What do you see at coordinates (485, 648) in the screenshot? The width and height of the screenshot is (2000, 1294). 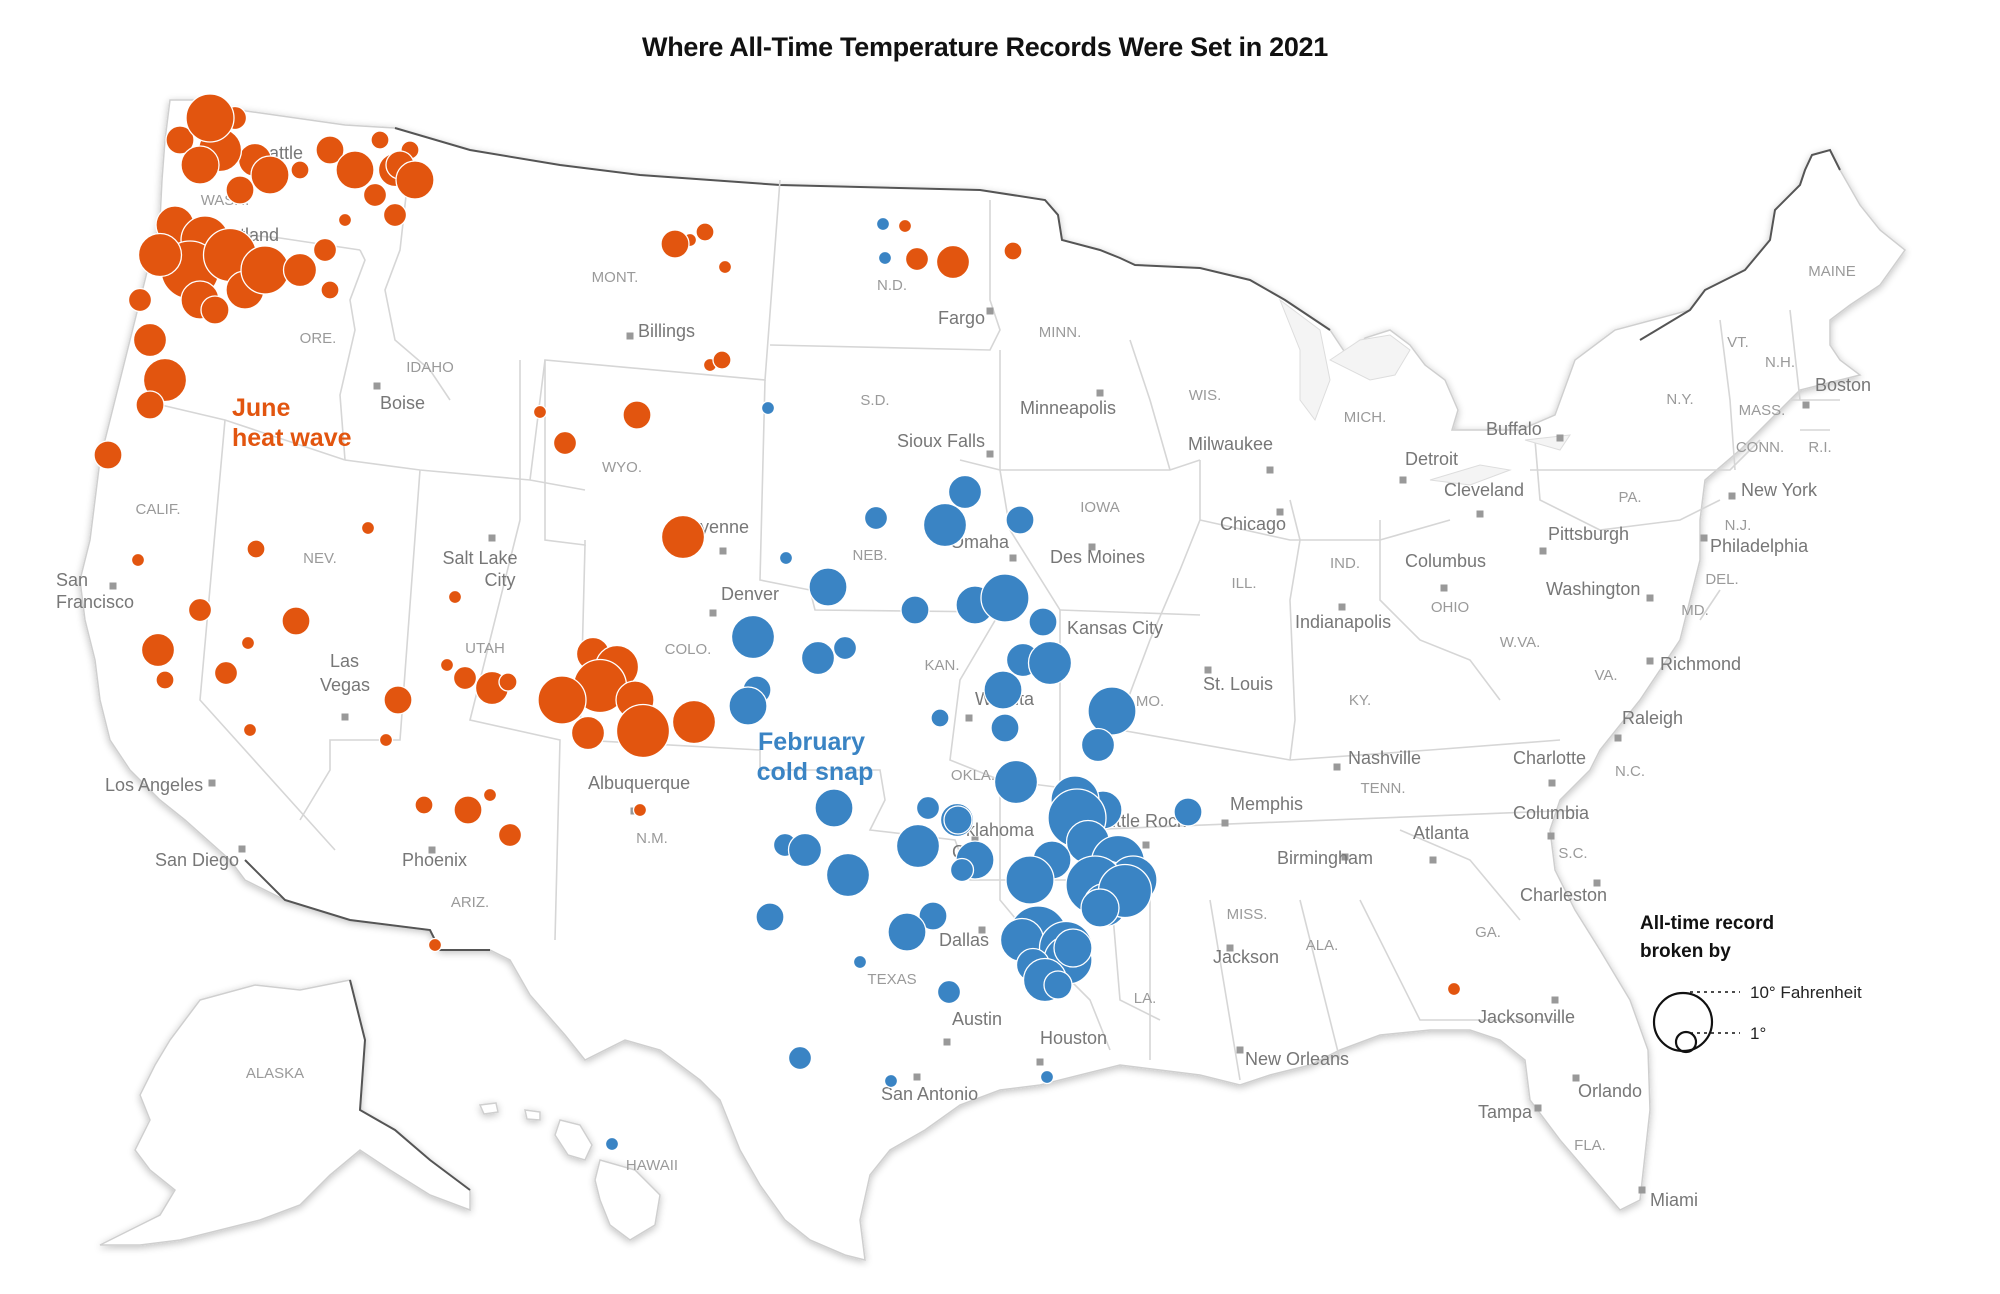 I see `state-label-utah: UTAH` at bounding box center [485, 648].